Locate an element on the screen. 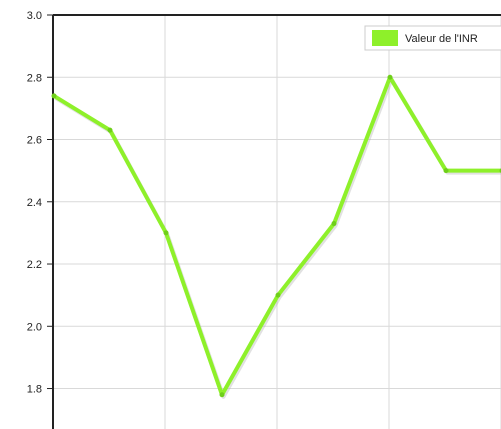 This screenshot has width=501, height=429. y-tick-label: 3.0 is located at coordinates (34, 16).